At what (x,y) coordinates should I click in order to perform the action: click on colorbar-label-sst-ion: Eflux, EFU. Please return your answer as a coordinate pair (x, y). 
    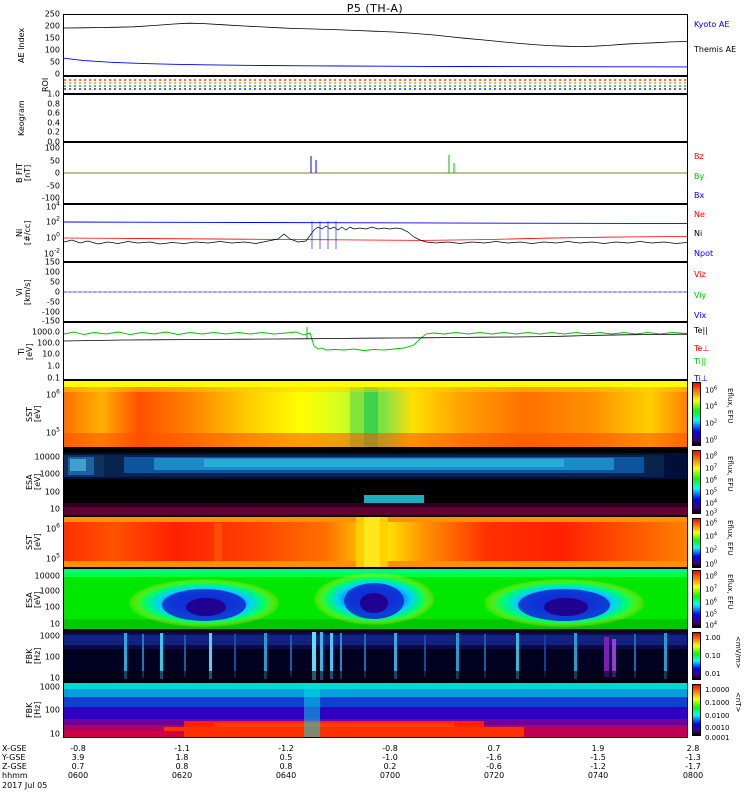
    Looking at the image, I should click on (730, 406).